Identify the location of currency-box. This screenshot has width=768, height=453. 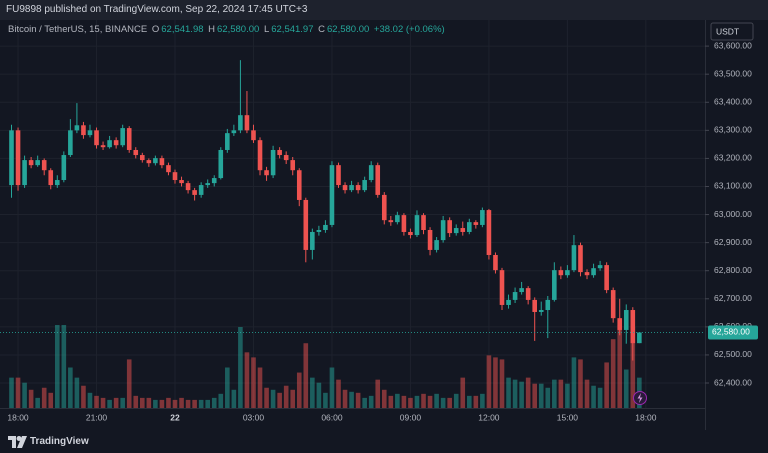
(732, 31).